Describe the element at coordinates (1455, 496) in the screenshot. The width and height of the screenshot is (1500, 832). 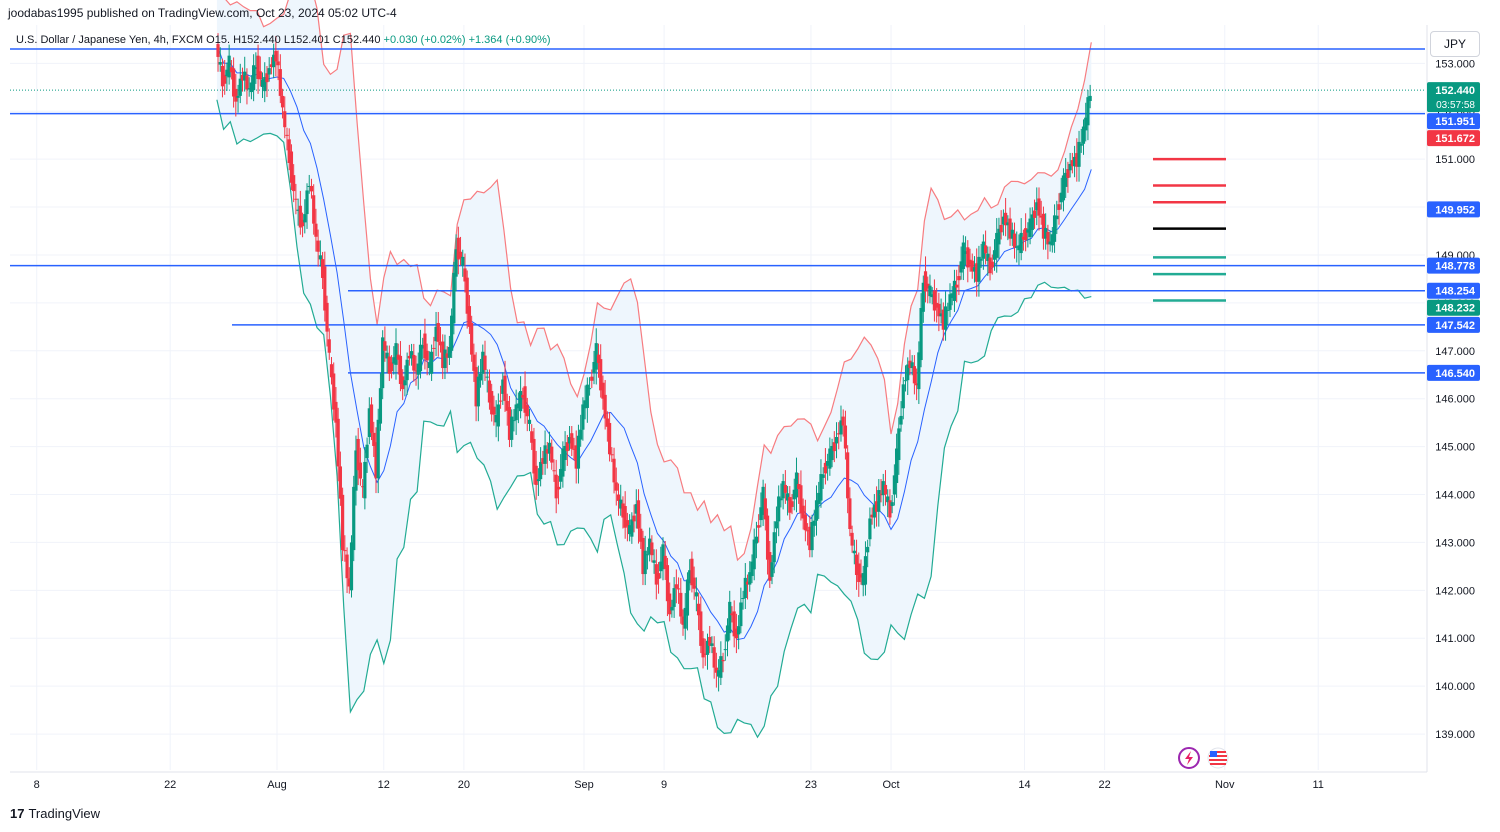
I see `y-tick-label: 144.000` at that location.